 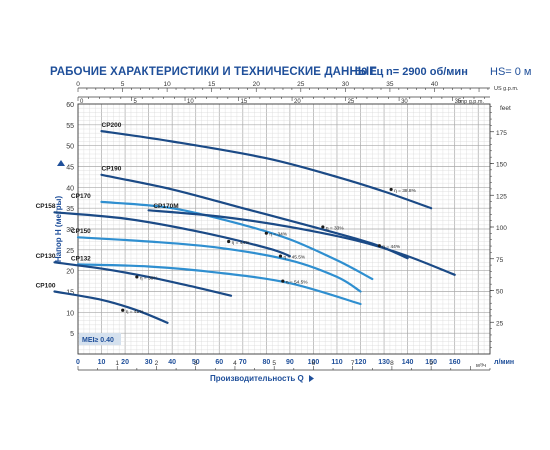 I want to click on curve-label-cp100: CP100, so click(x=46, y=285).